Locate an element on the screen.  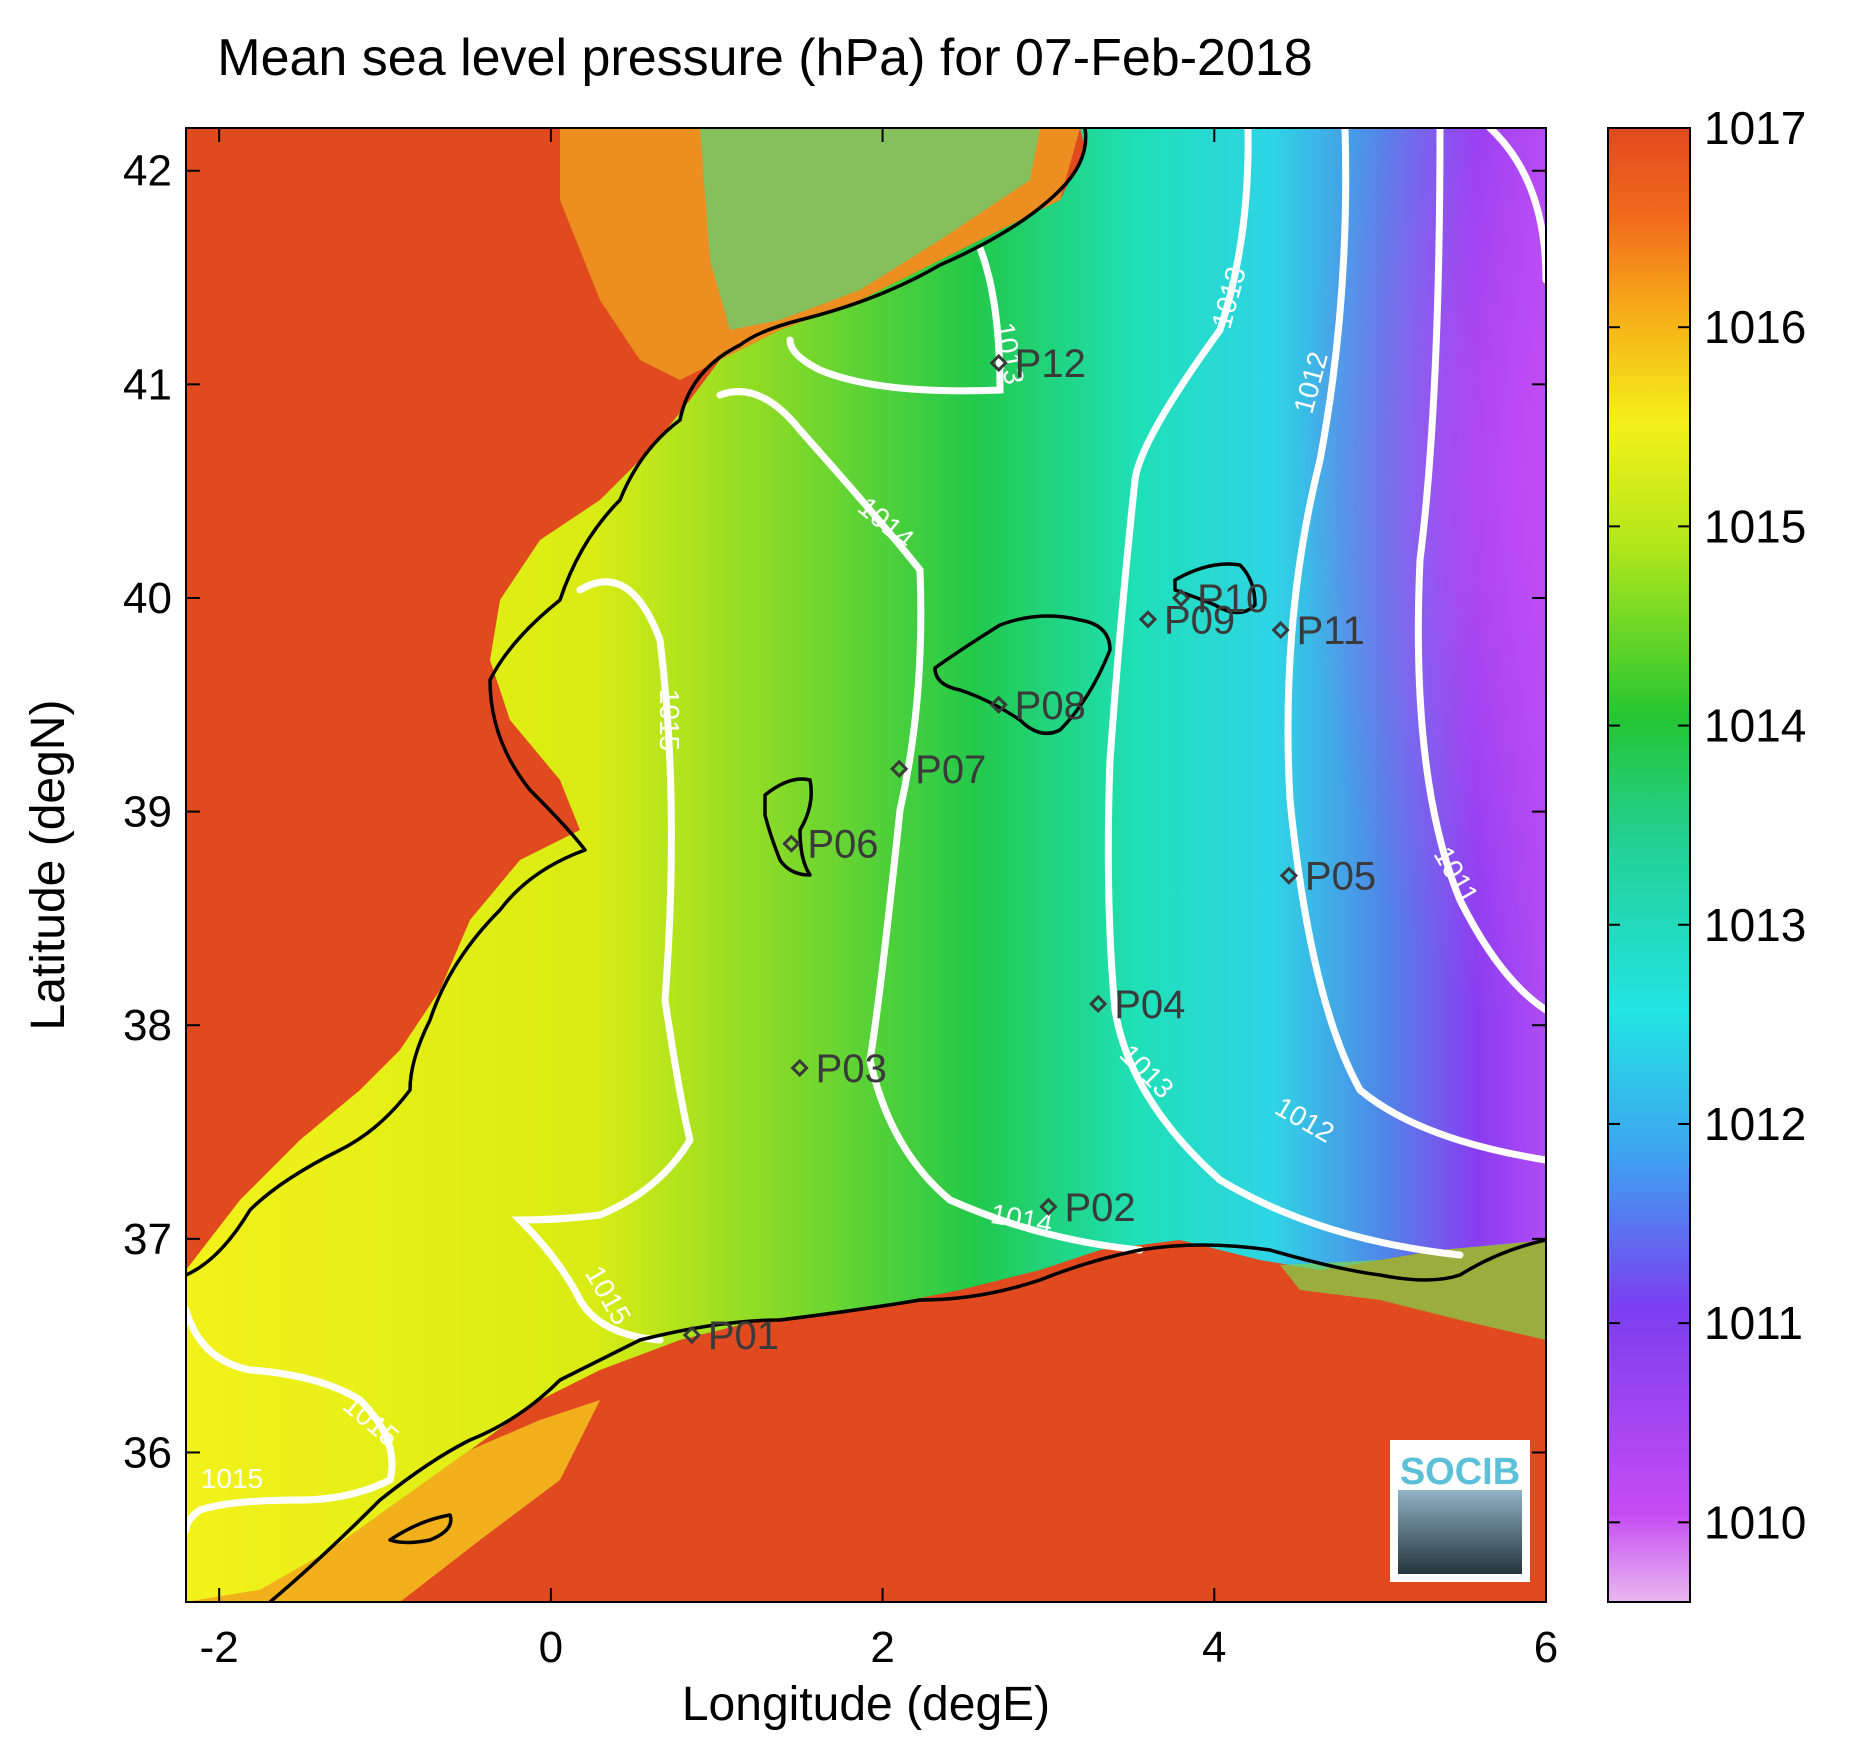
y-tick-label: 39 is located at coordinates (147, 812).